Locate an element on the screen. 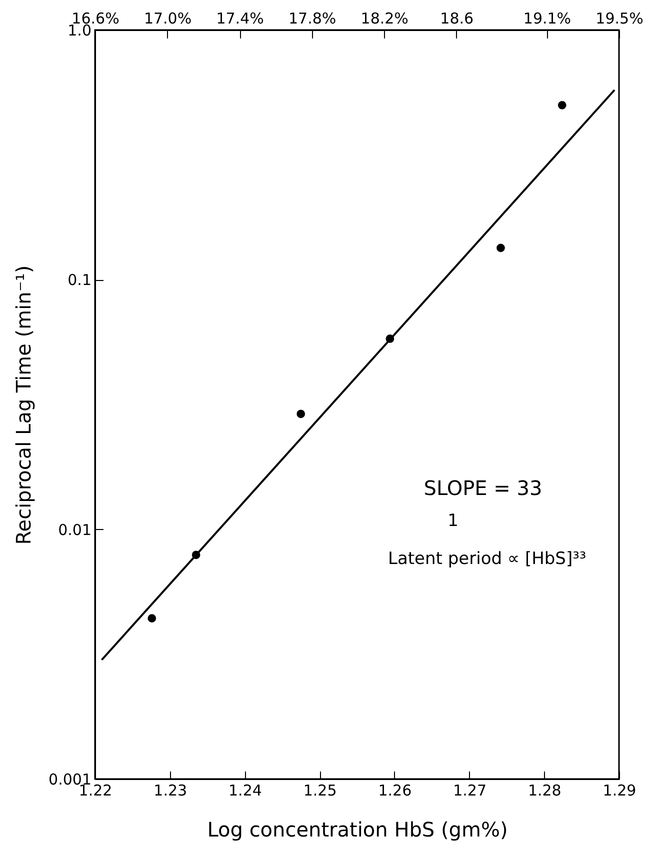 The image size is (649, 864). x-axis-title: Log concentration HbS (gm%) is located at coordinates (357, 830).